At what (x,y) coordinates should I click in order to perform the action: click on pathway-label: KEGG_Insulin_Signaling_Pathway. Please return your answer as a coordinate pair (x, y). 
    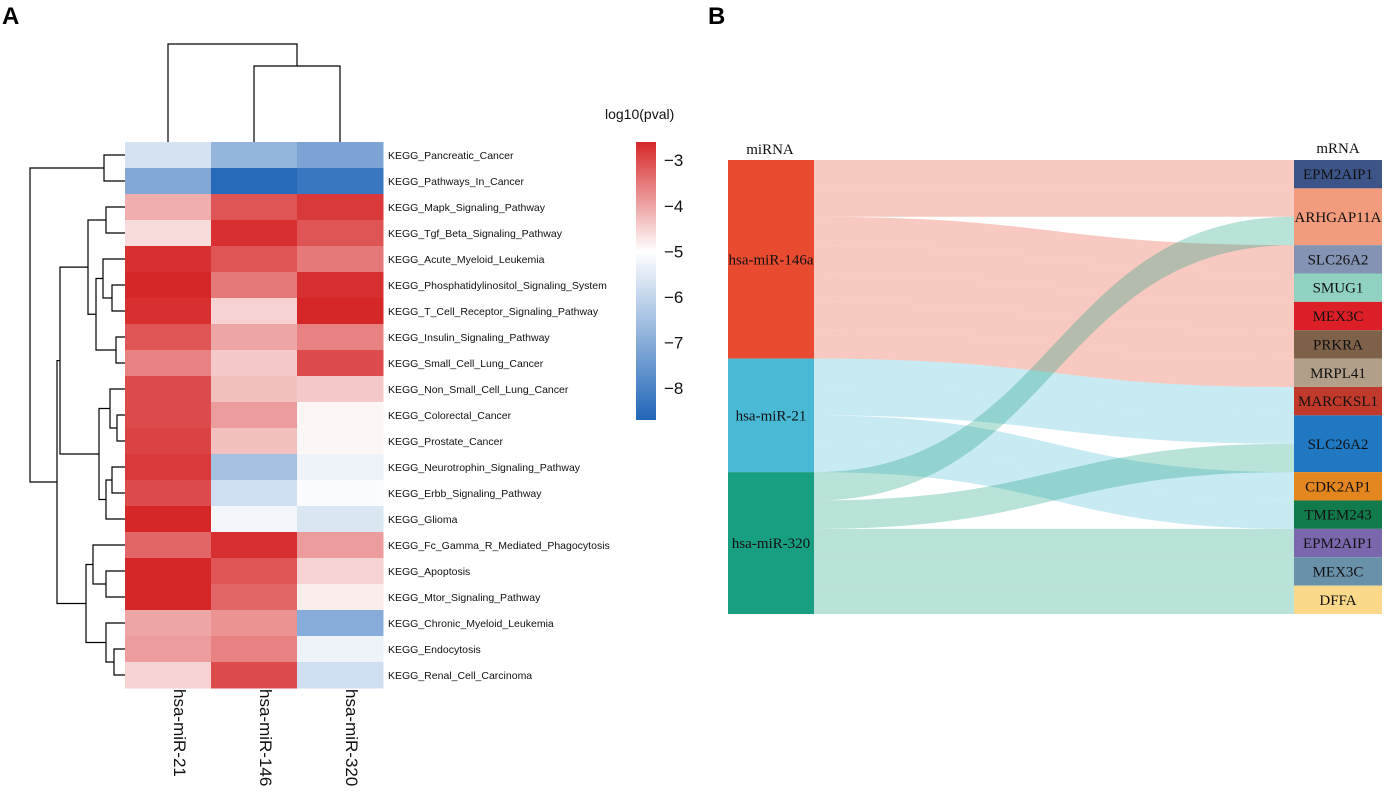
    Looking at the image, I should click on (469, 338).